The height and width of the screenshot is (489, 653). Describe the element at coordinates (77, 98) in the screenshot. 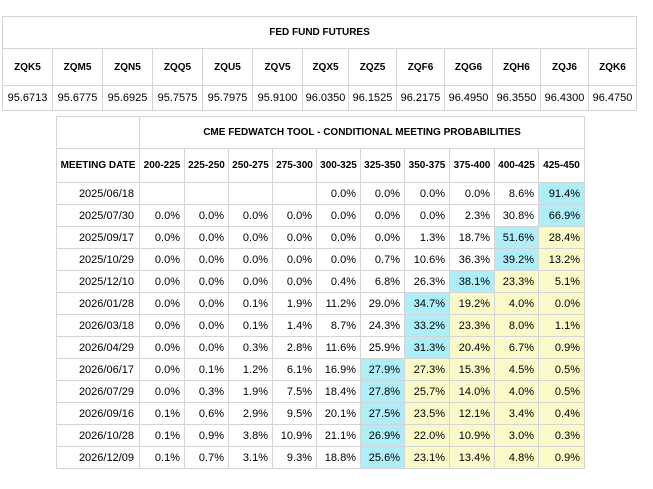

I see `contract-price: 95.6775` at that location.